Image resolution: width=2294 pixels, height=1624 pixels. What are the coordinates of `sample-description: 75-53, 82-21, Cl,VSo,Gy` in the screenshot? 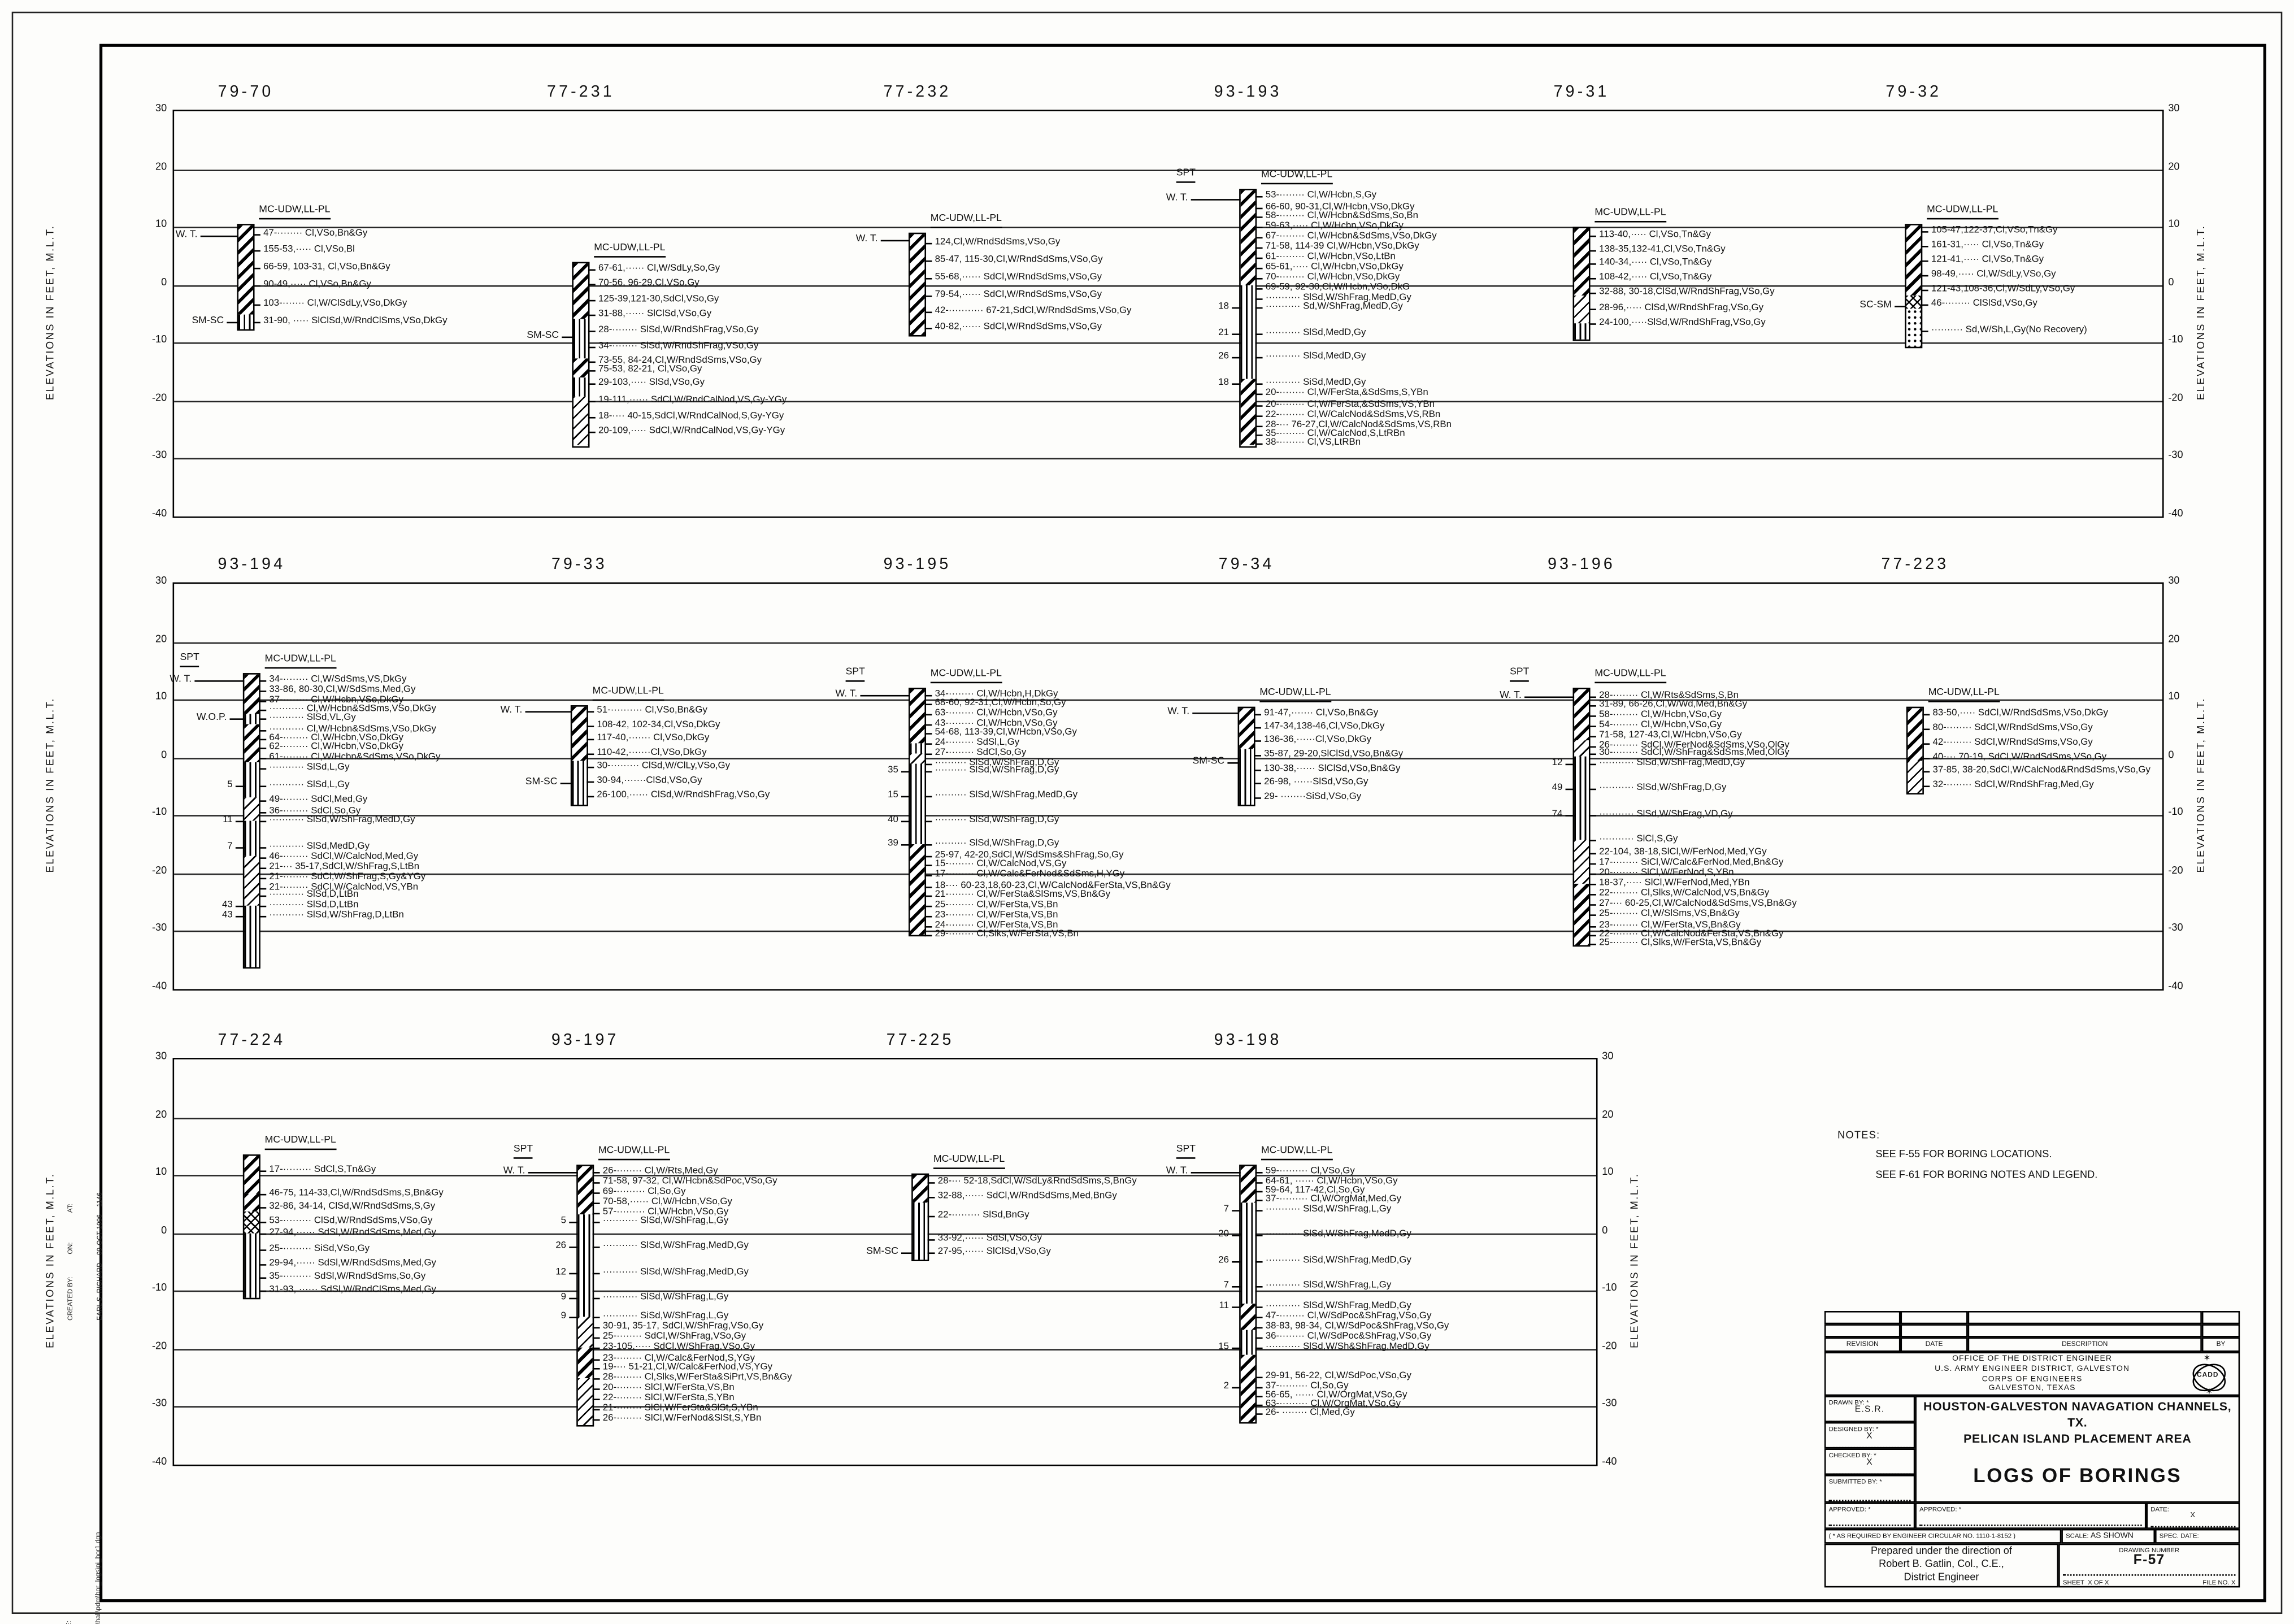 It's located at (650, 369).